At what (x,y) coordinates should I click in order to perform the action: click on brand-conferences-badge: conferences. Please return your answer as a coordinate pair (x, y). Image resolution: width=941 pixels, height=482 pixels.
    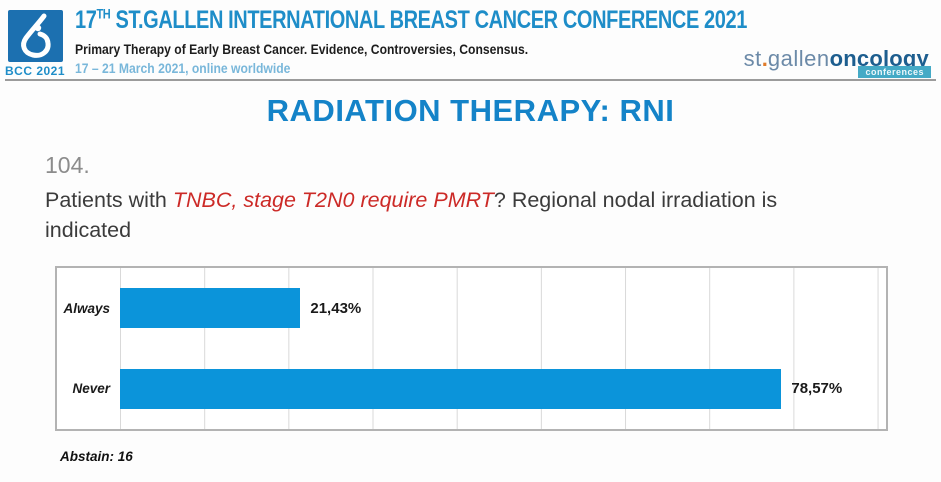
    Looking at the image, I should click on (894, 72).